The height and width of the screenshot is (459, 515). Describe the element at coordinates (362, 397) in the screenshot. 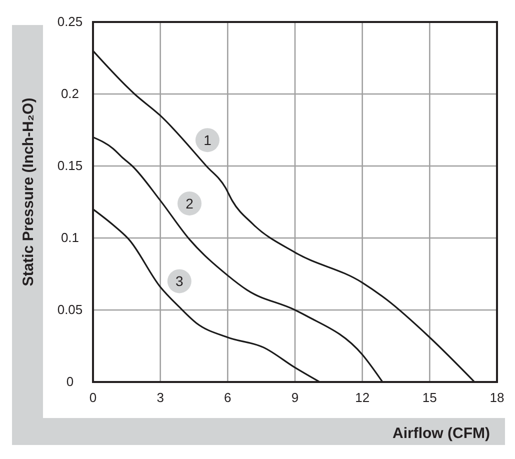

I see `x-tick-label: 12` at that location.